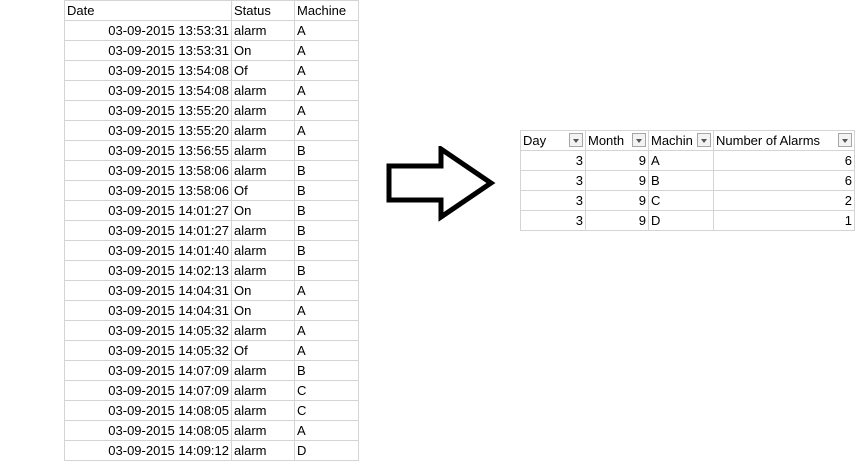 The width and height of the screenshot is (865, 467). What do you see at coordinates (148, 10) in the screenshot?
I see `column-header: Date` at bounding box center [148, 10].